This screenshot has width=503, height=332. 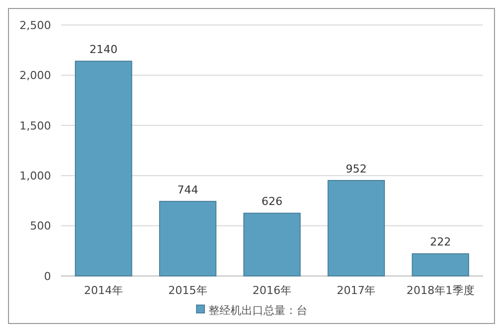 I want to click on x-tick-label: 2016年, so click(x=272, y=290).